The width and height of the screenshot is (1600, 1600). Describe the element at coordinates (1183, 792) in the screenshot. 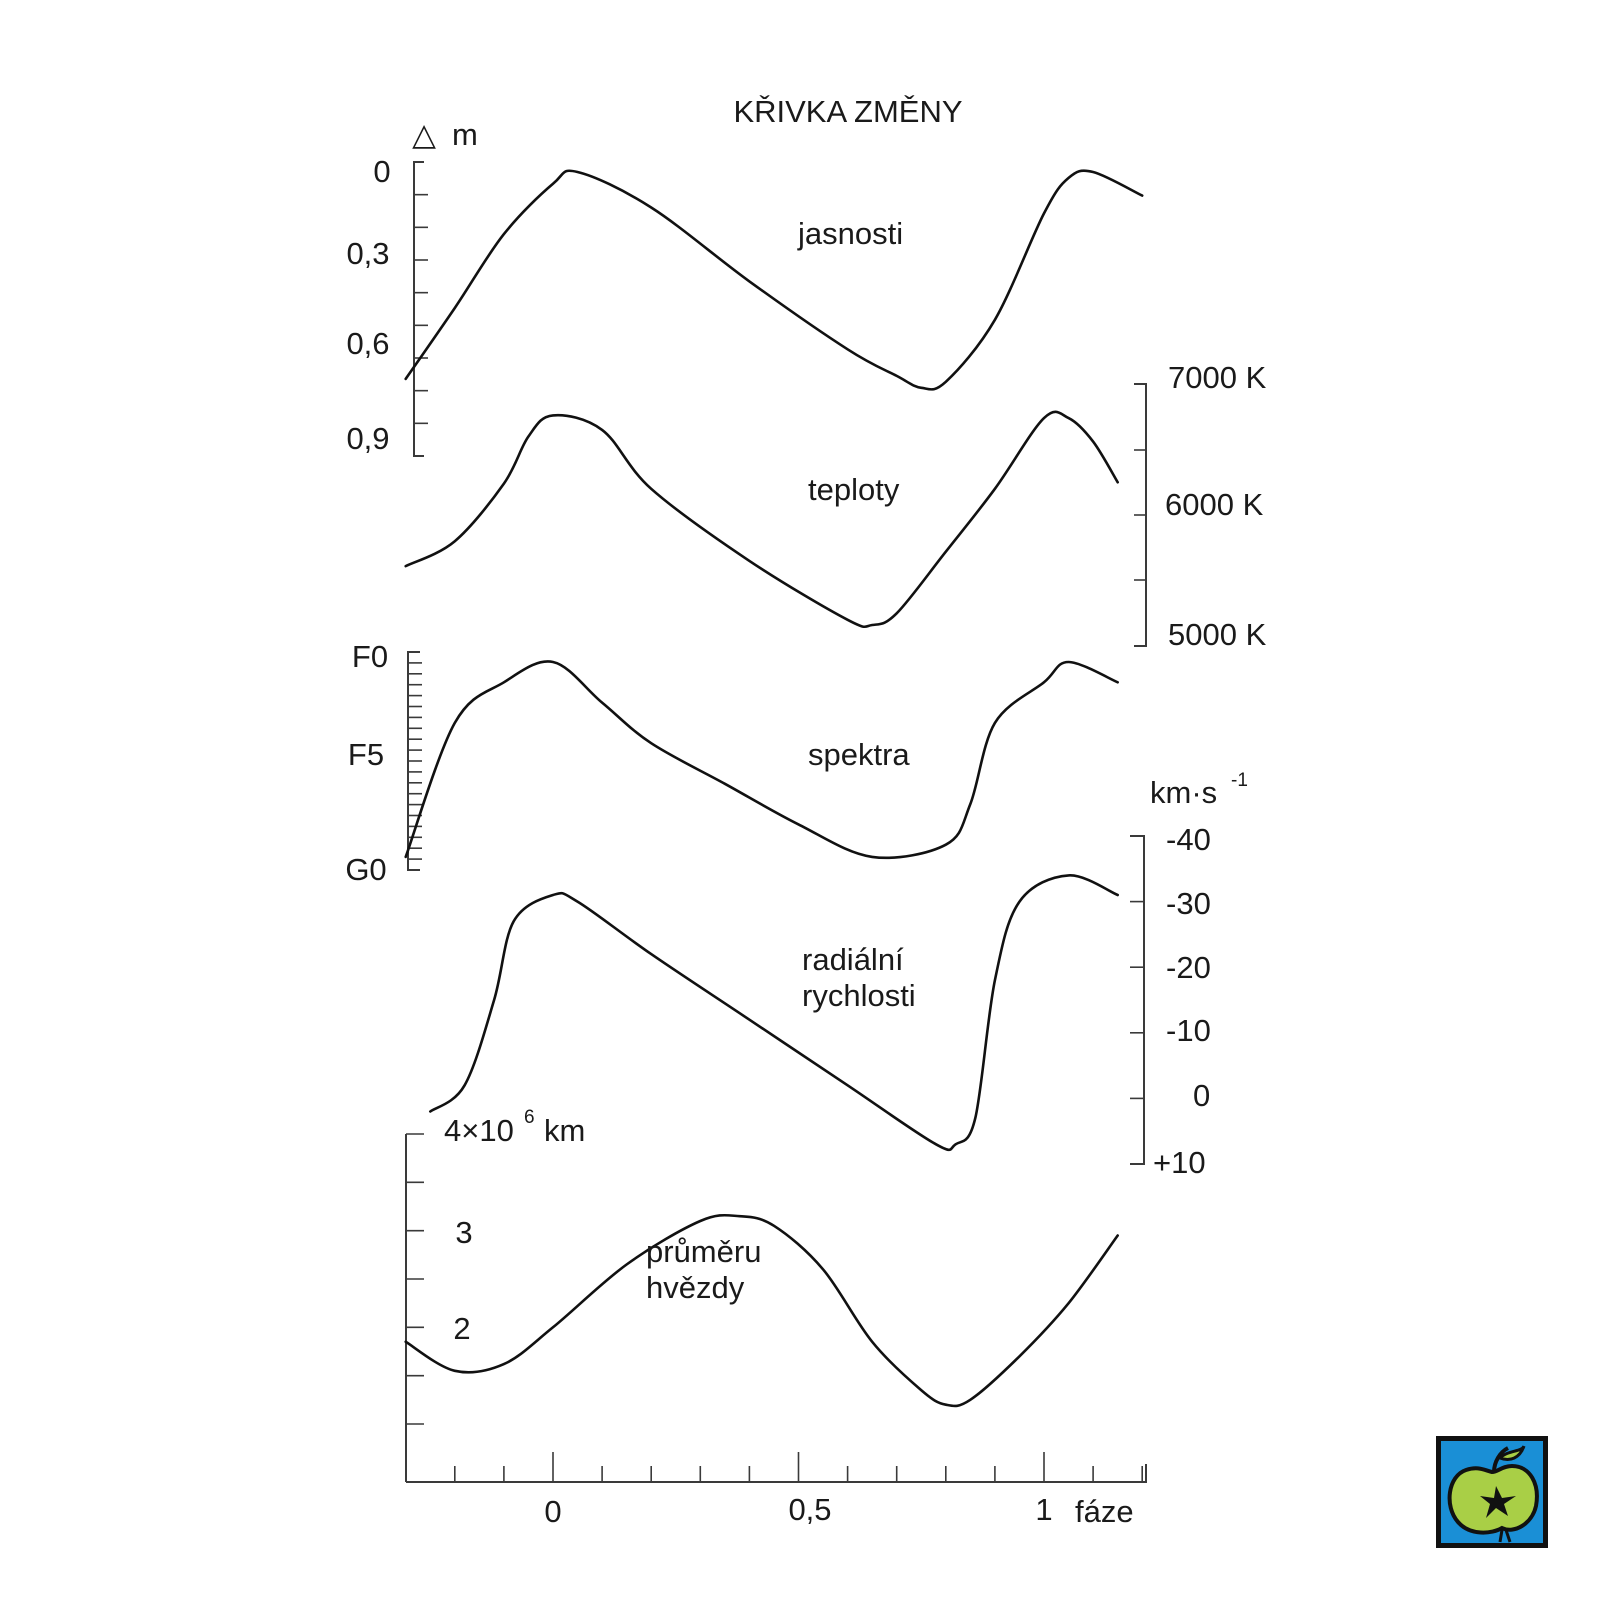

I see `velocity-axis-title: km·s` at that location.